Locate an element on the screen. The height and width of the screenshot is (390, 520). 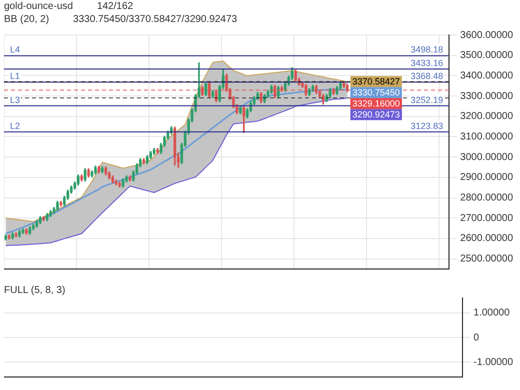
annotation: 3252.19 is located at coordinates (427, 99).